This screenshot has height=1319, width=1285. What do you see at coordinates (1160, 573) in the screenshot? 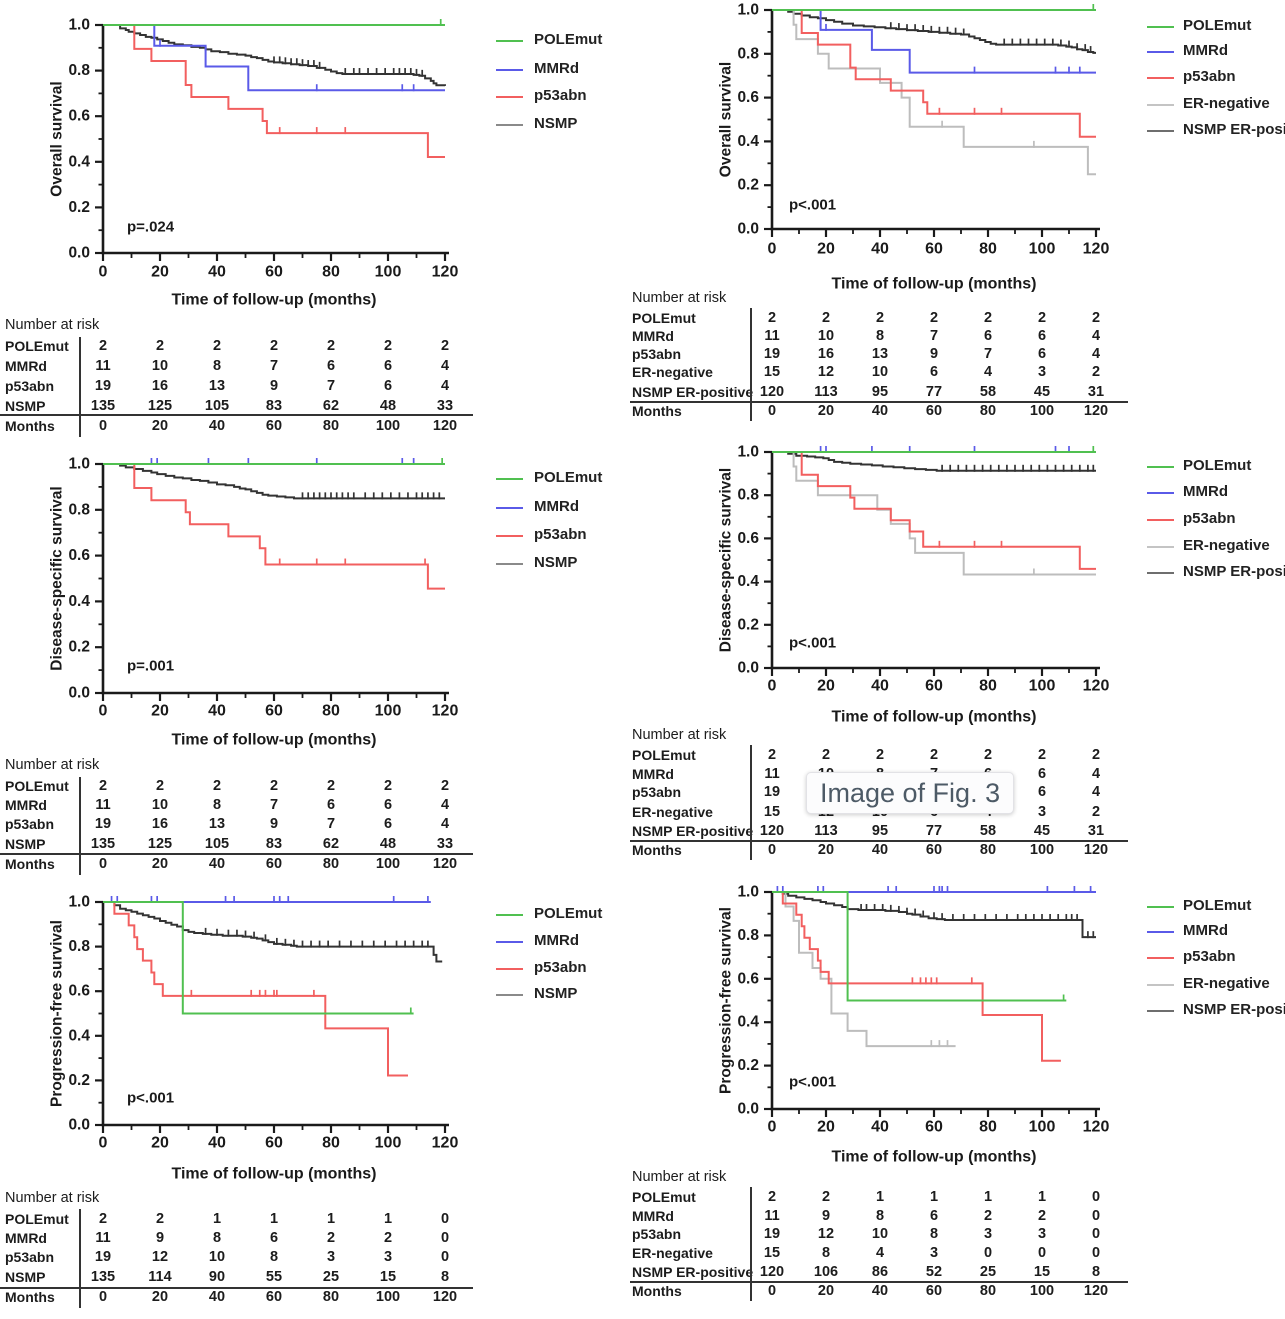
I see `dss-er-legend-swatch-NSMP ER-positive` at bounding box center [1160, 573].